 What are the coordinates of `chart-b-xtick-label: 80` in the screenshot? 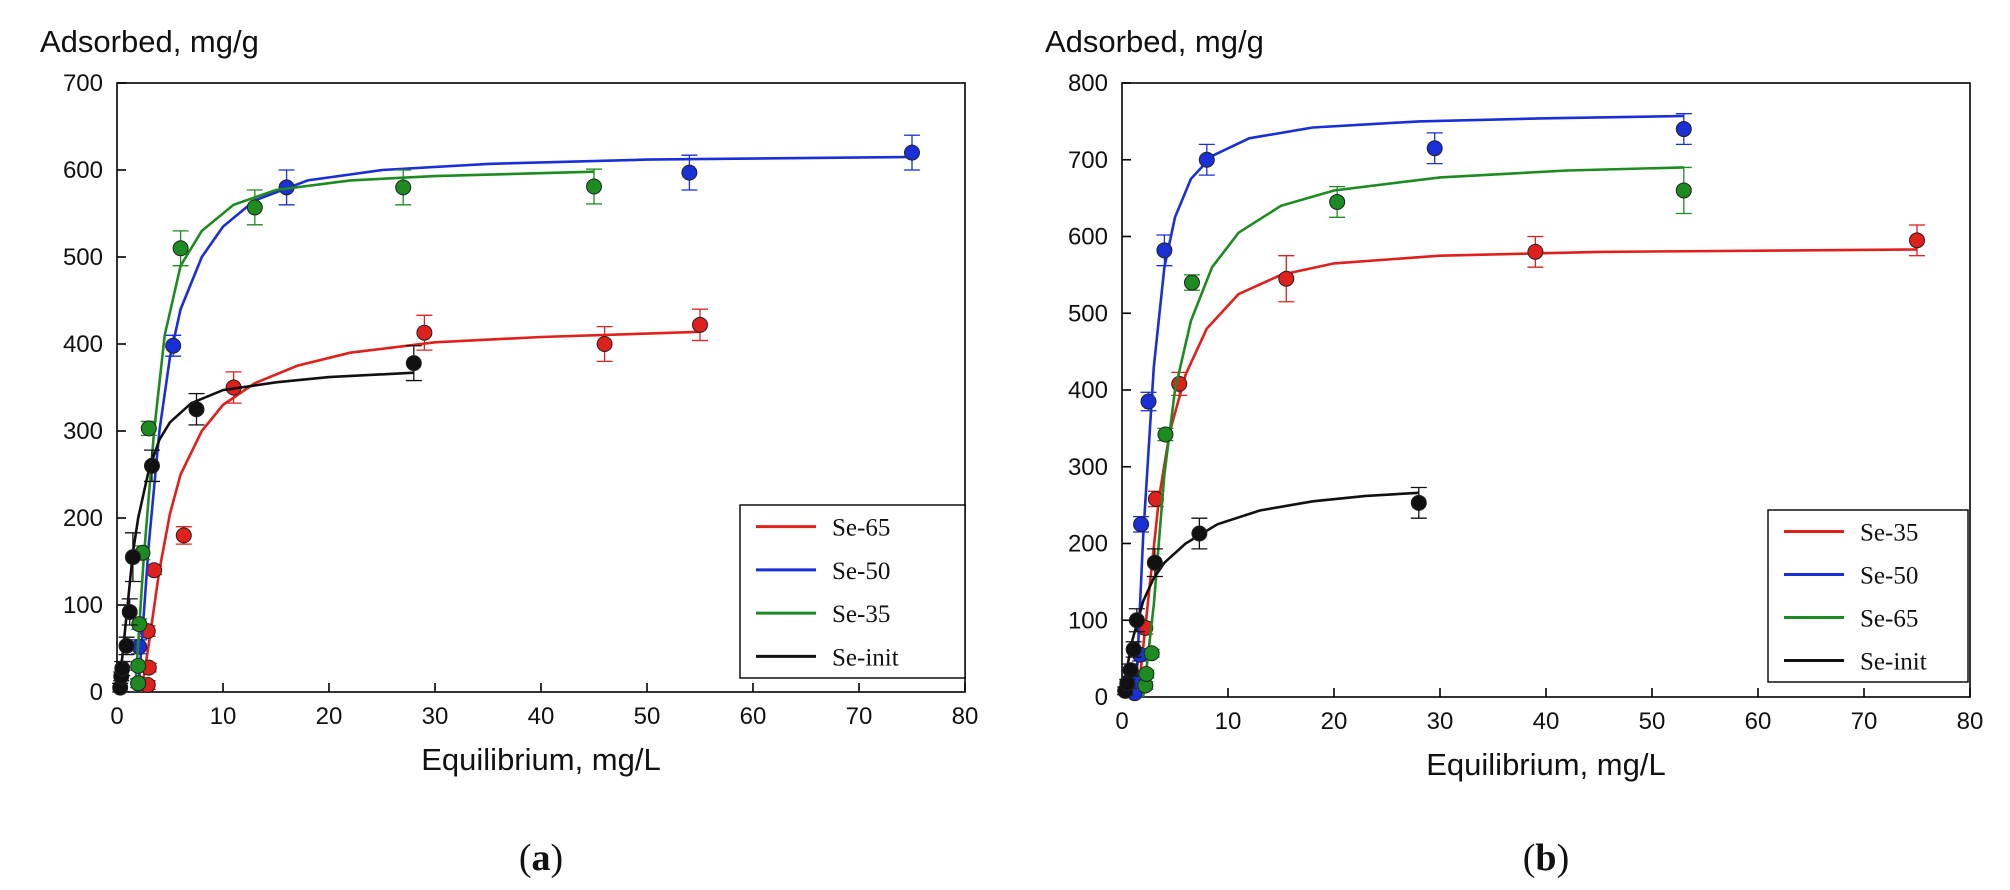 It's located at (1970, 721).